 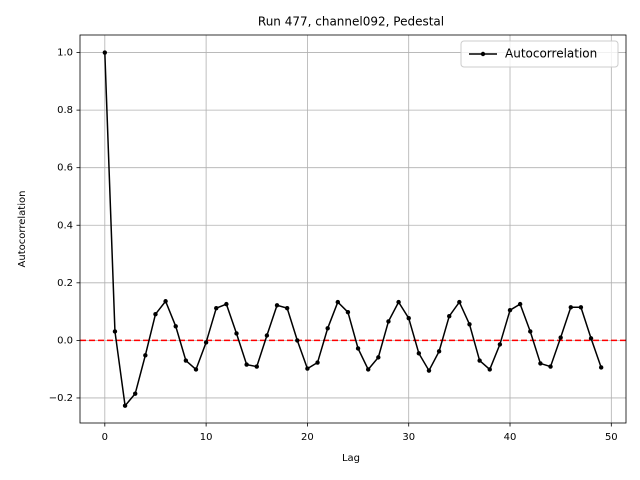 I want to click on y-tick-label: 0.2, so click(x=65, y=283).